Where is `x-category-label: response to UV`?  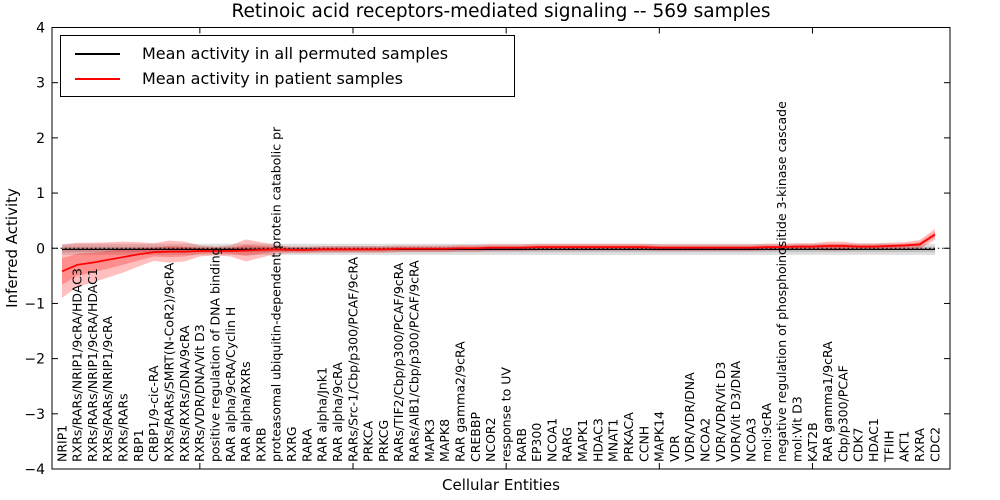 x-category-label: response to UV is located at coordinates (505, 414).